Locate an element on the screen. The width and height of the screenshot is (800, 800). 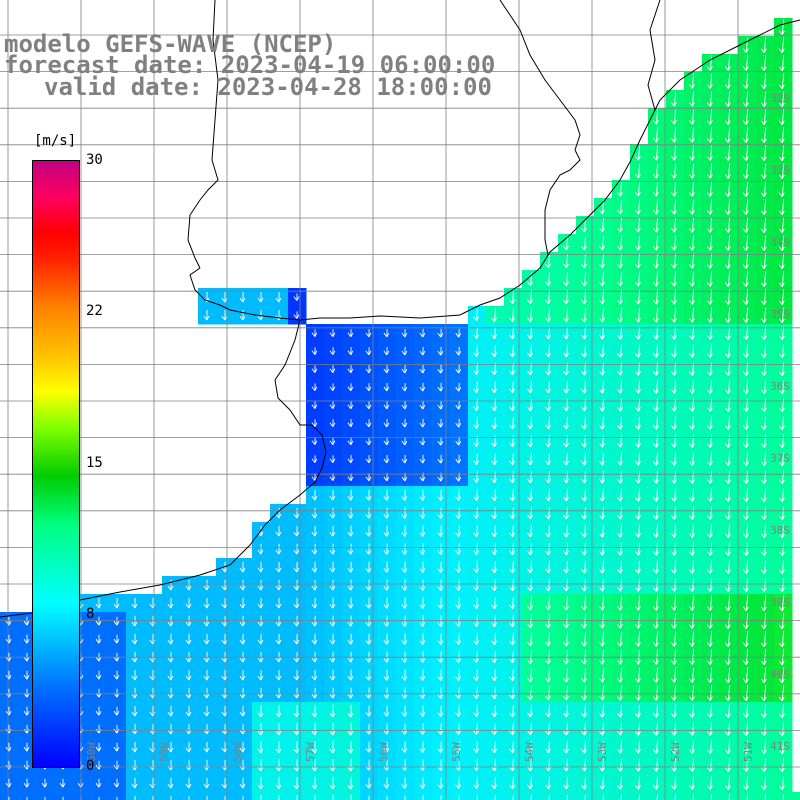
lat-label: 35S is located at coordinates (780, 314).